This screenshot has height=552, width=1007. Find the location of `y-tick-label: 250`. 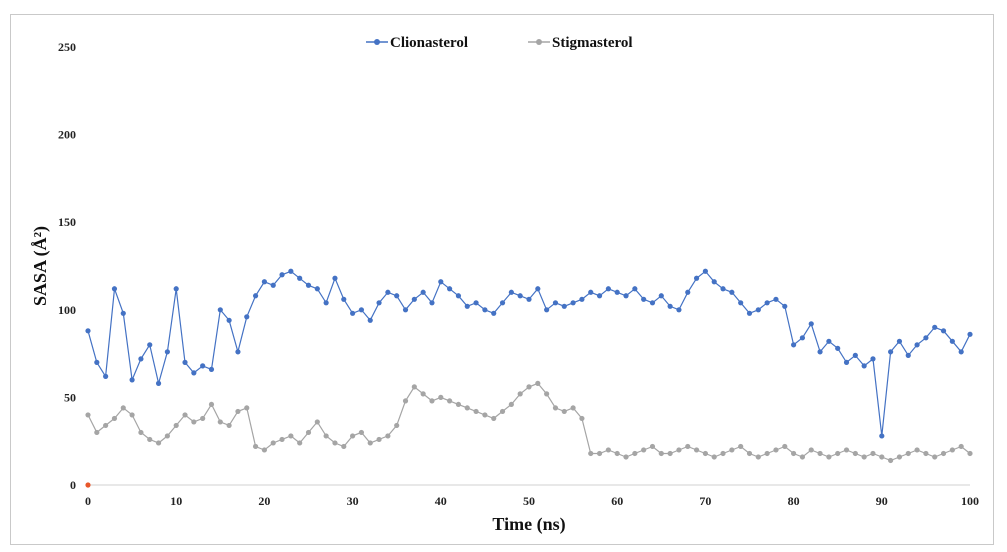

y-tick-label: 250 is located at coordinates (67, 47).